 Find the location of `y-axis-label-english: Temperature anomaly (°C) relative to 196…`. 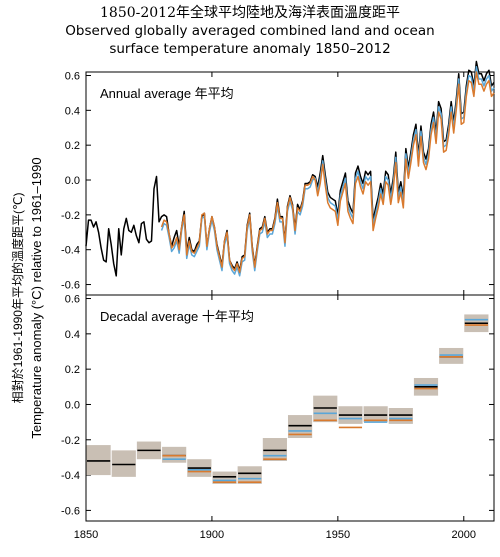

y-axis-label-english: Temperature anomaly (°C) relative to 196… is located at coordinates (36, 297).